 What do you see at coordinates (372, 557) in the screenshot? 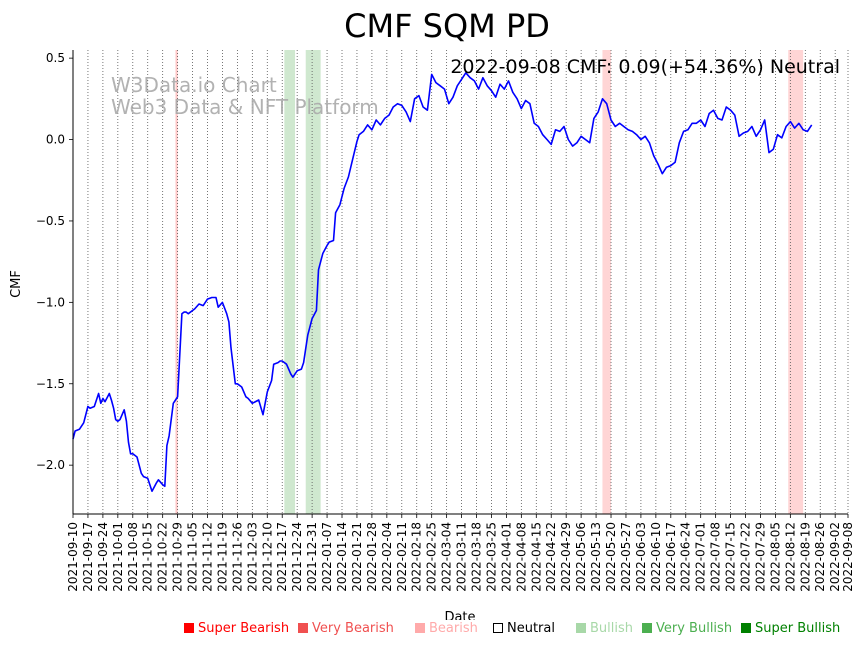
I see `x-tick-label: 2022-01-28` at bounding box center [372, 557].